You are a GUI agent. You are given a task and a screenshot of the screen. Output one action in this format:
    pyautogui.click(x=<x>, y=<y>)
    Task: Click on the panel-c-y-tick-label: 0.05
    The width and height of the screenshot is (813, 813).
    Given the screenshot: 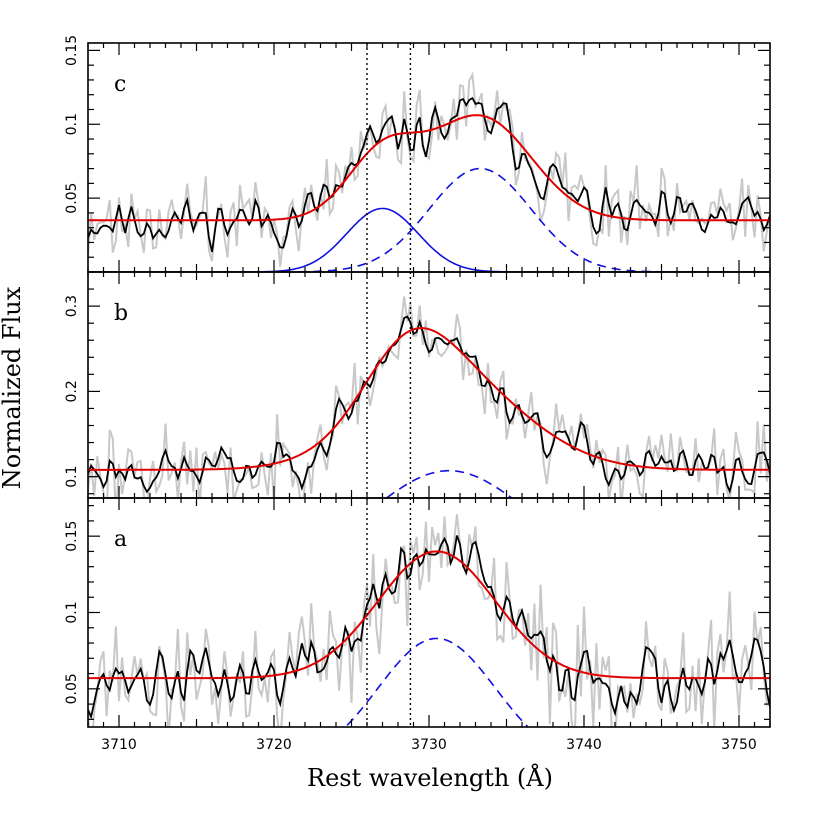 What is the action you would take?
    pyautogui.click(x=72, y=198)
    